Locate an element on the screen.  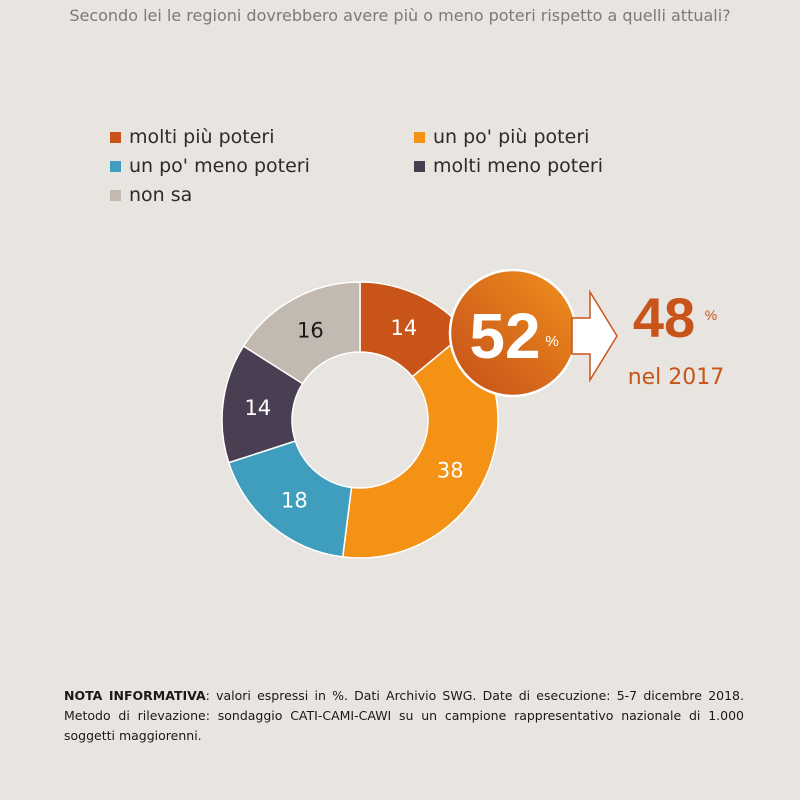
legend-item-un-po-piu-poteri: un po' più poteri is located at coordinates (501, 137).